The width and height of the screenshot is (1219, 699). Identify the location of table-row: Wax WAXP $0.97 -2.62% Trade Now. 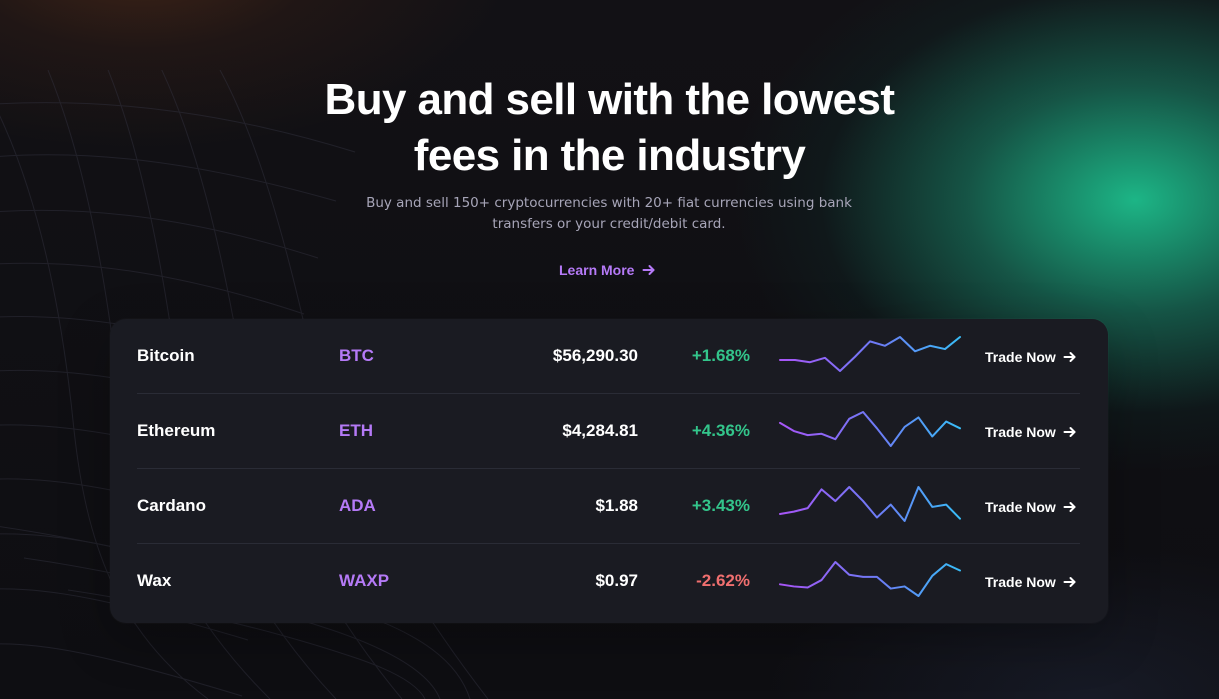
(608, 581).